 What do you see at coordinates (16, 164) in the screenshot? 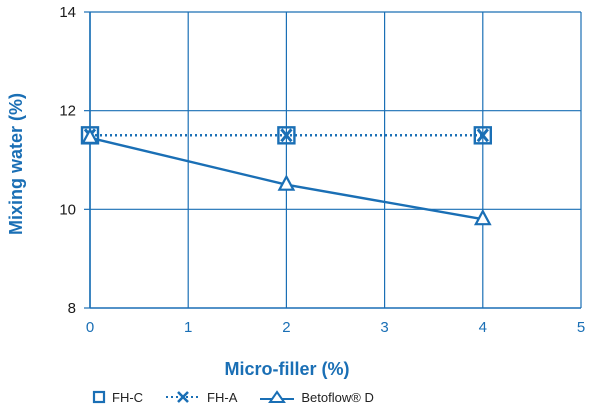
I see `y-axis-label: Mixing water (%)` at bounding box center [16, 164].